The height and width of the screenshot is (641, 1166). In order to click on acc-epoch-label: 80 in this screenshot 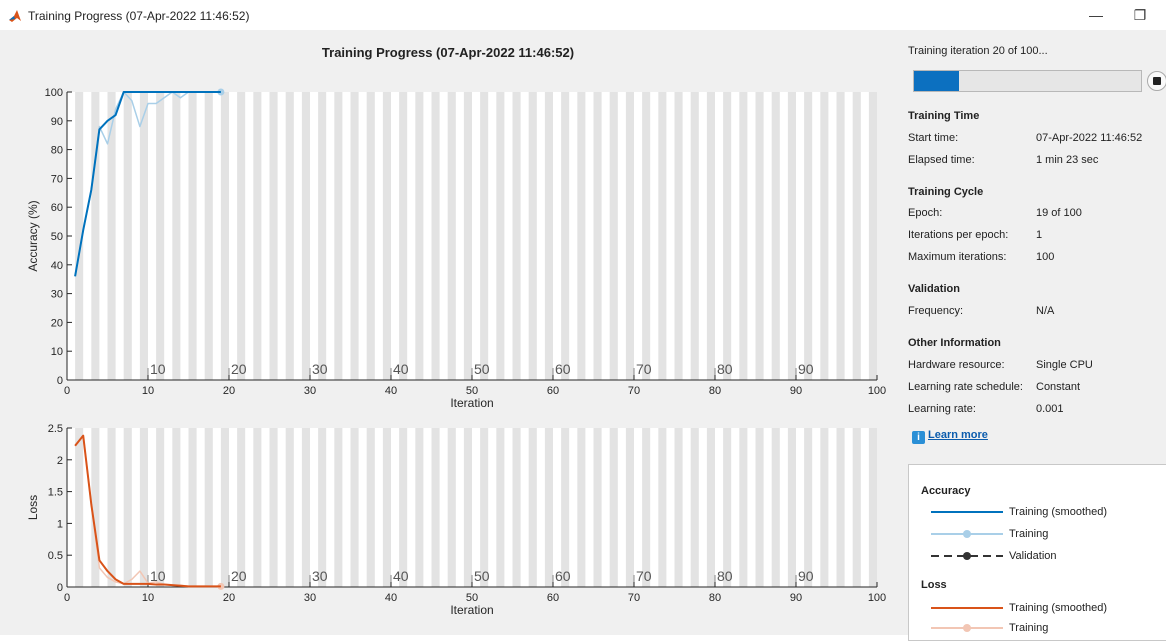, I will do `click(725, 369)`.